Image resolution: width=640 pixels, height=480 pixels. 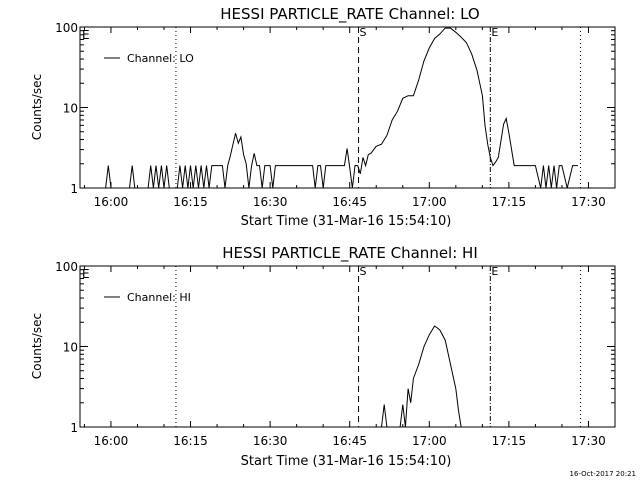 I want to click on legend: Channel: HI, so click(x=147, y=297).